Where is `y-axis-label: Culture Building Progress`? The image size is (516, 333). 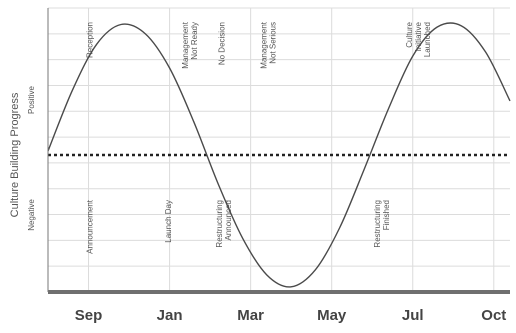
y-axis-label: Culture Building Progress is located at coordinates (15, 154).